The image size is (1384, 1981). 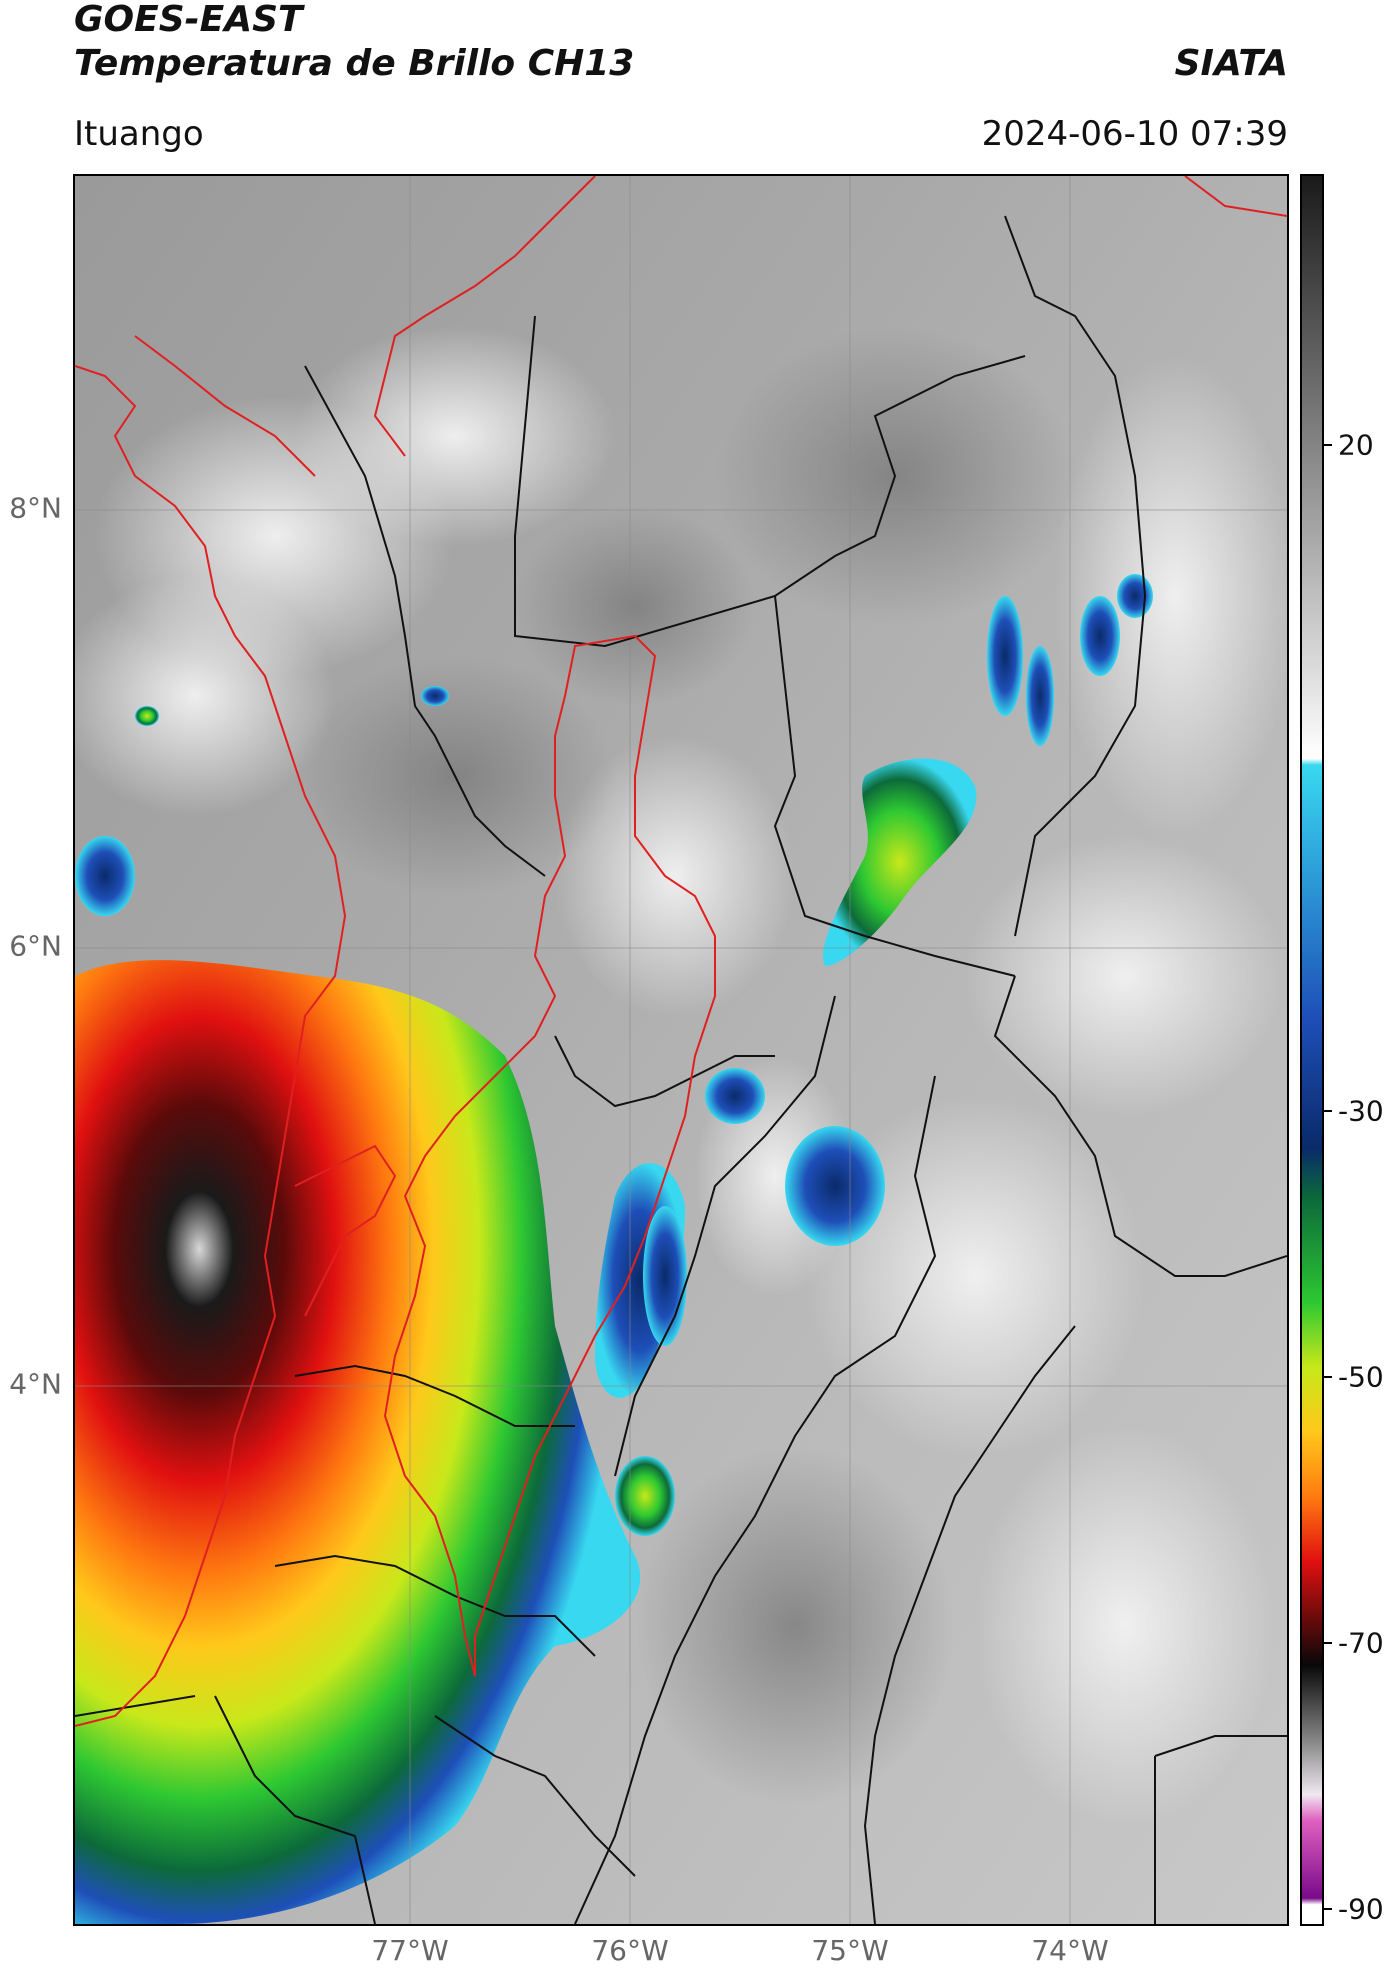 What do you see at coordinates (35, 508) in the screenshot?
I see `lat-label-8n: 8°N` at bounding box center [35, 508].